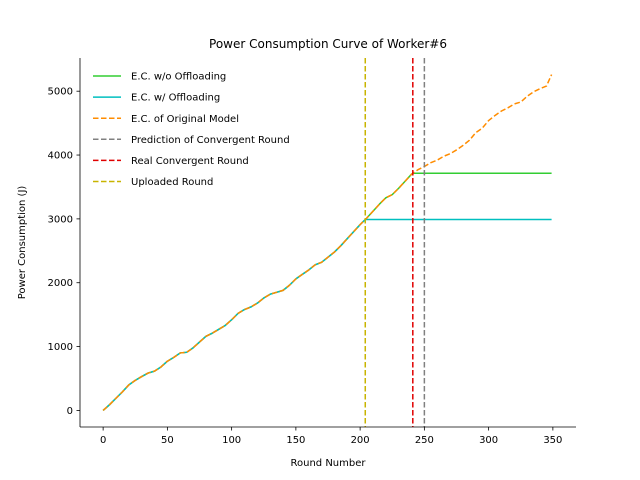 The height and width of the screenshot is (480, 640). I want to click on legend-label-e-c-of-original-model: E.C. of Original Model, so click(185, 119).